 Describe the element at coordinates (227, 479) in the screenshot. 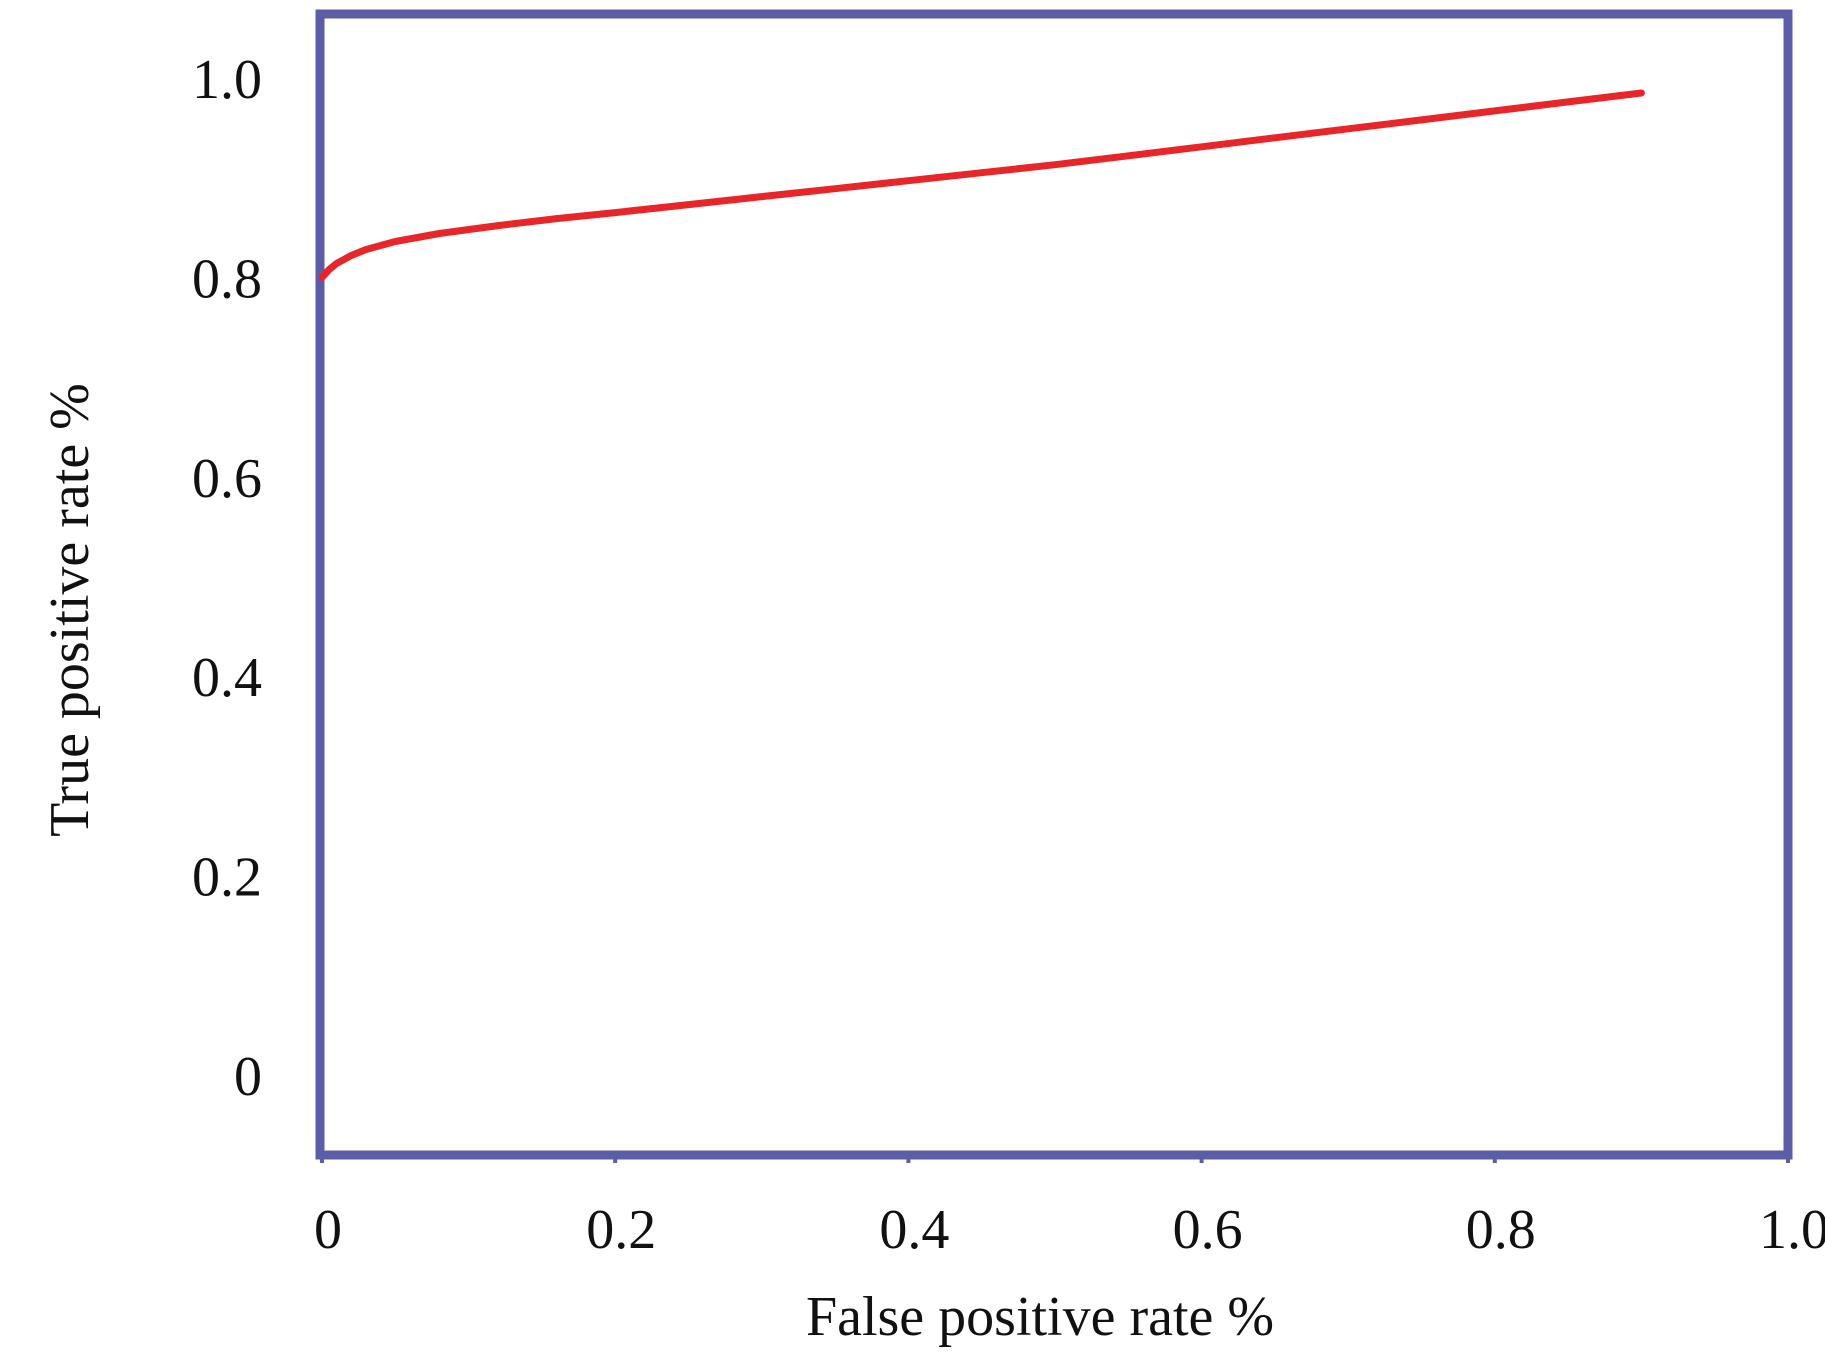

I see `y-tick-label: 0.6` at that location.